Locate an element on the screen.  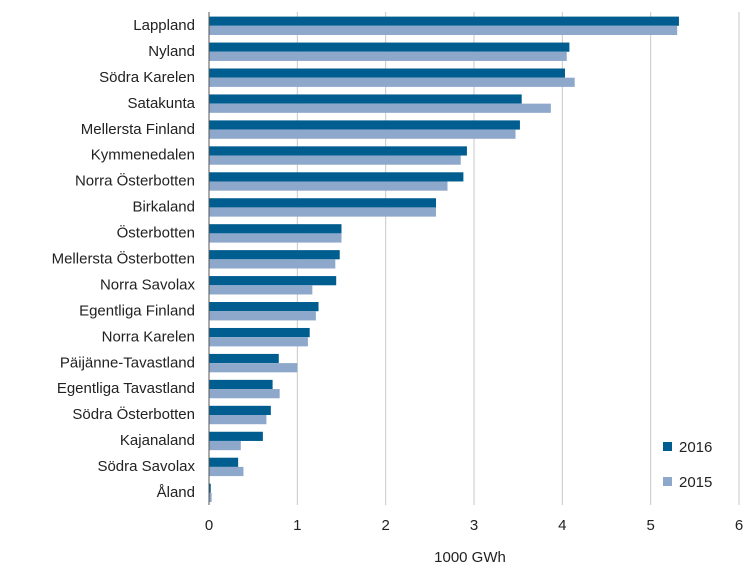
legend-swatch-2016 is located at coordinates (667, 446).